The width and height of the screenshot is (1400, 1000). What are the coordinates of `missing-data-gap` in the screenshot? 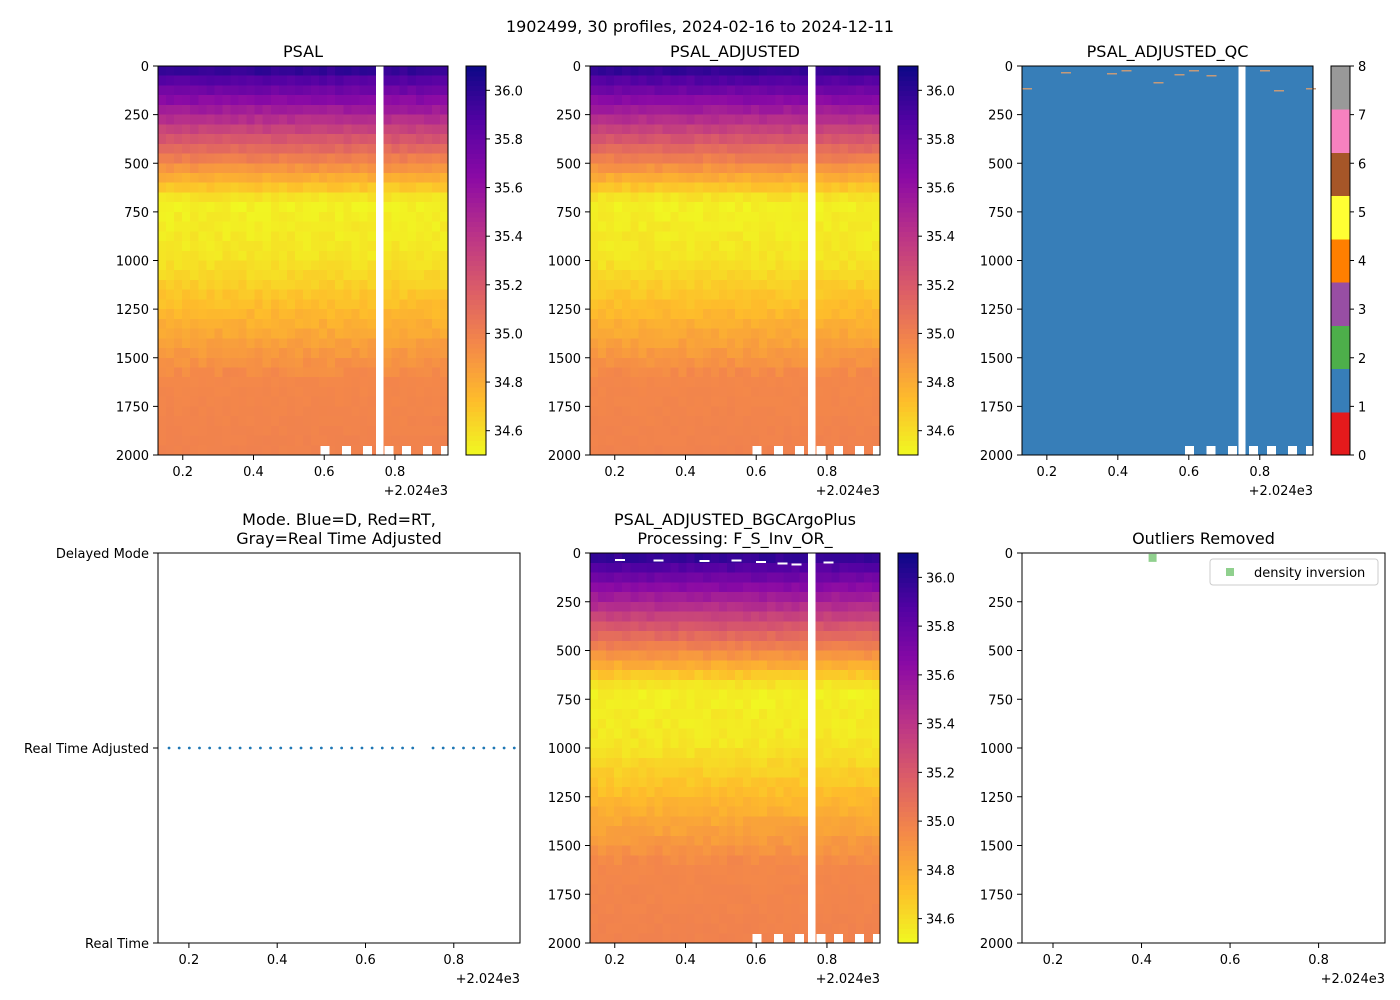 It's located at (800, 450).